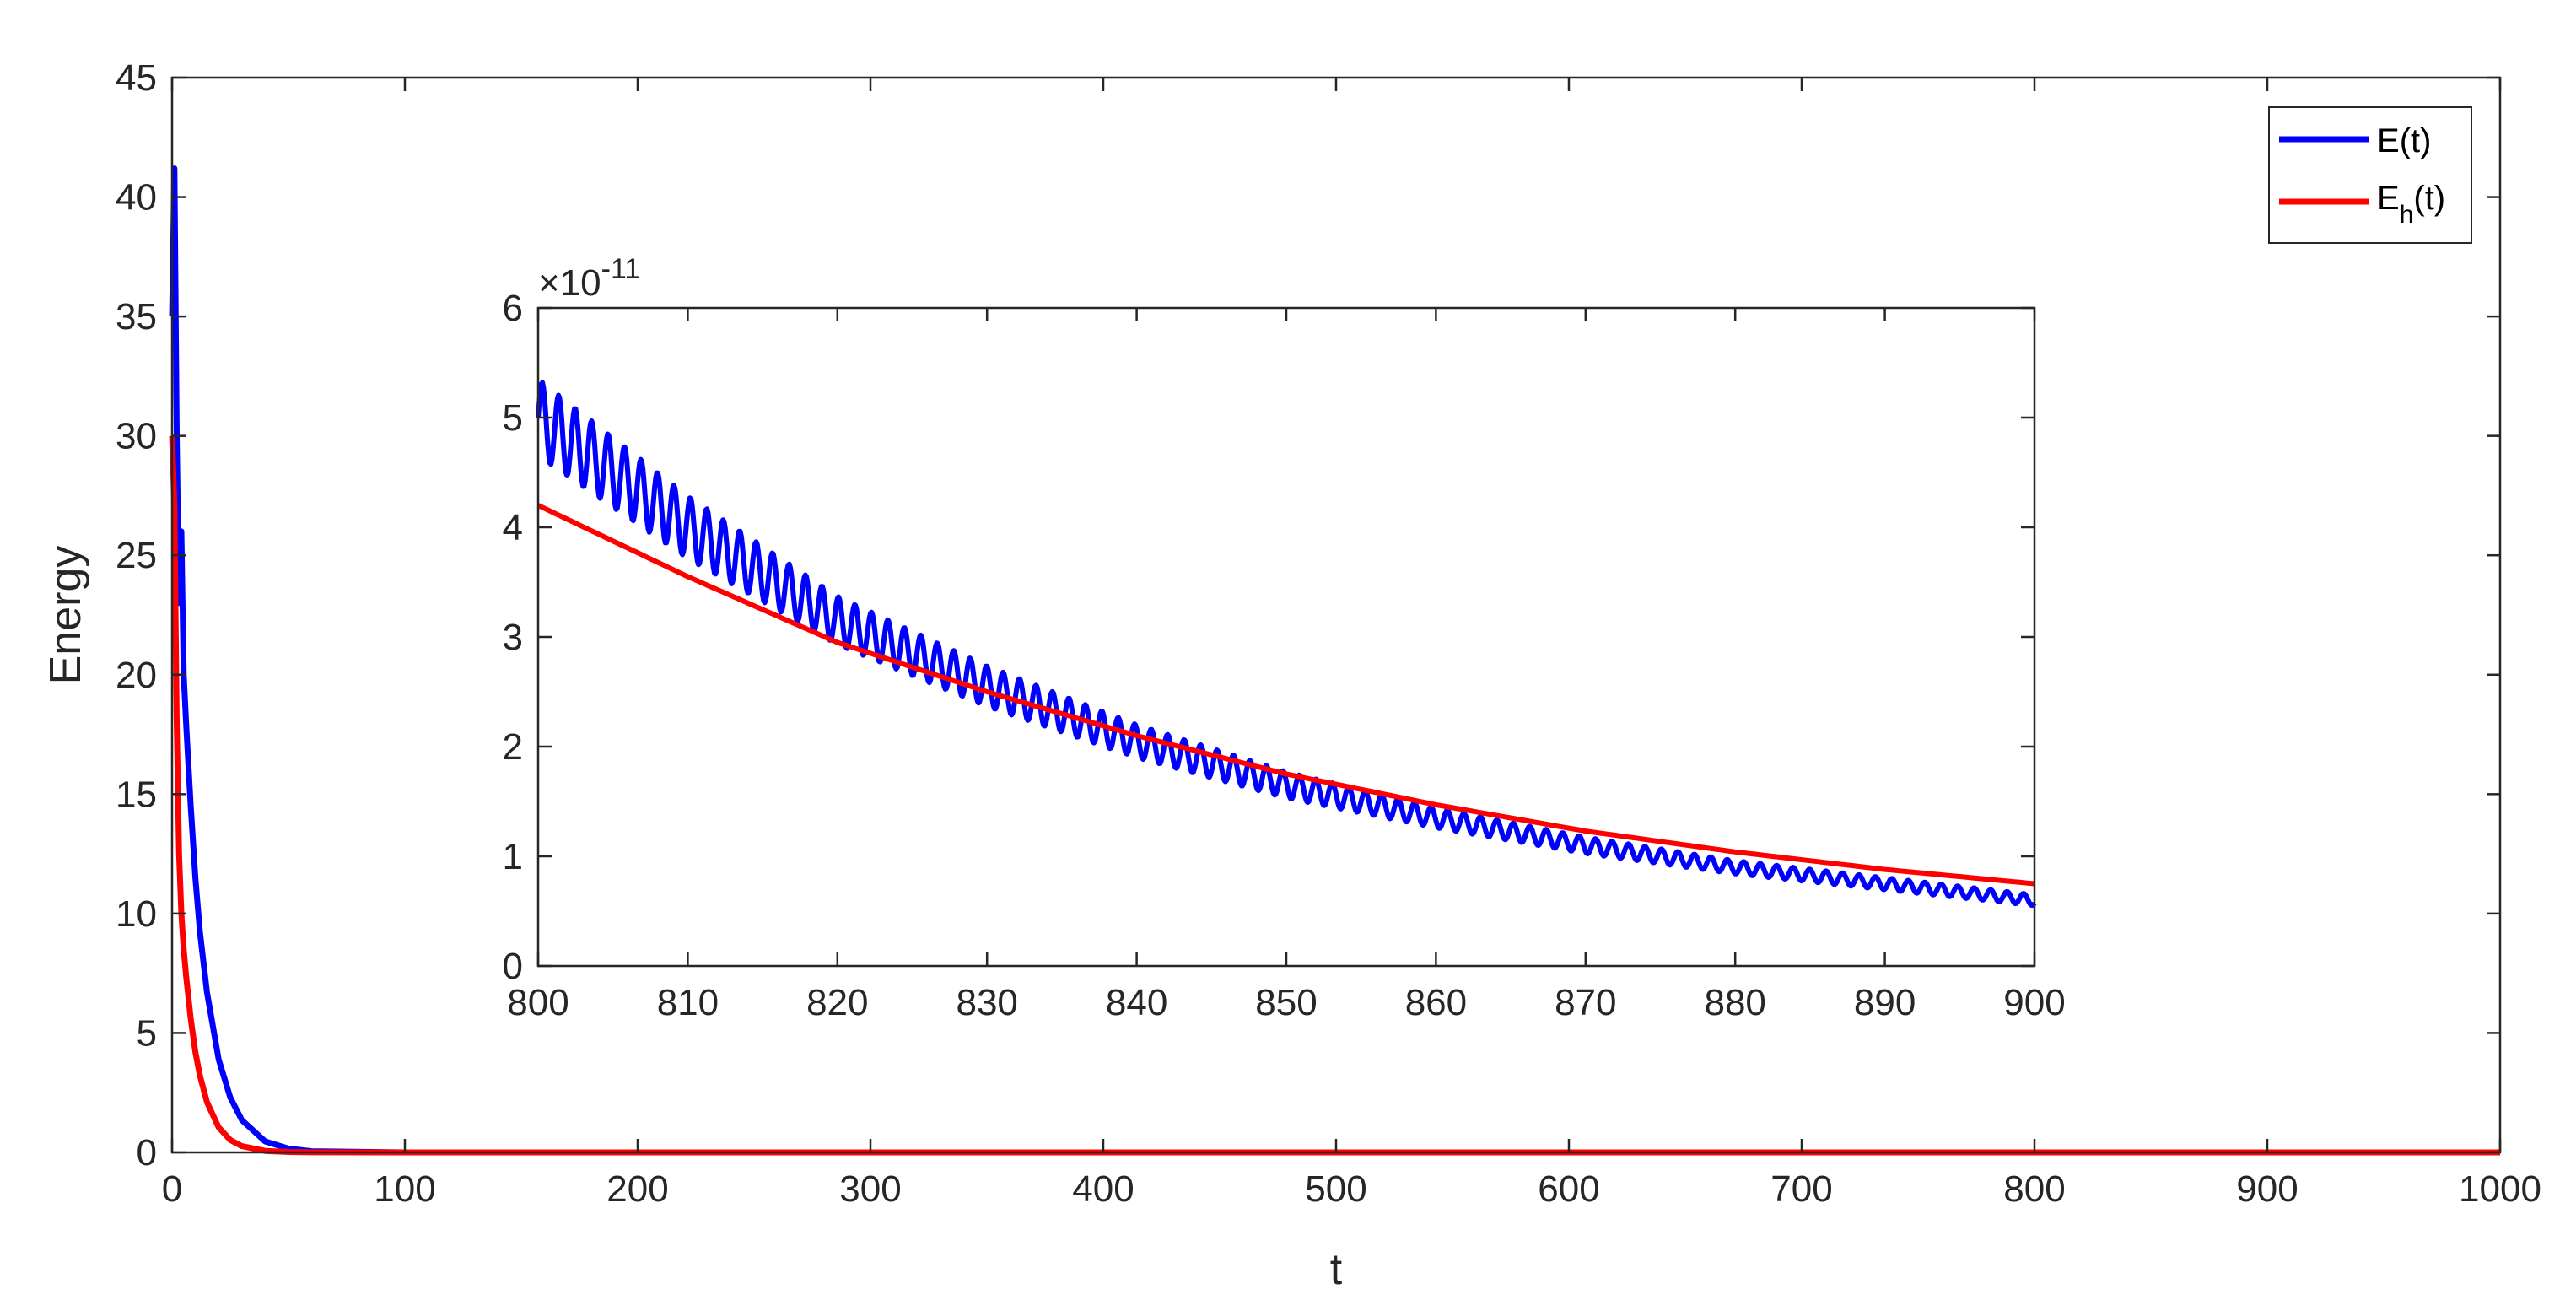 The width and height of the screenshot is (2576, 1311). Describe the element at coordinates (637, 1189) in the screenshot. I see `main-x-tick-label: 200` at that location.